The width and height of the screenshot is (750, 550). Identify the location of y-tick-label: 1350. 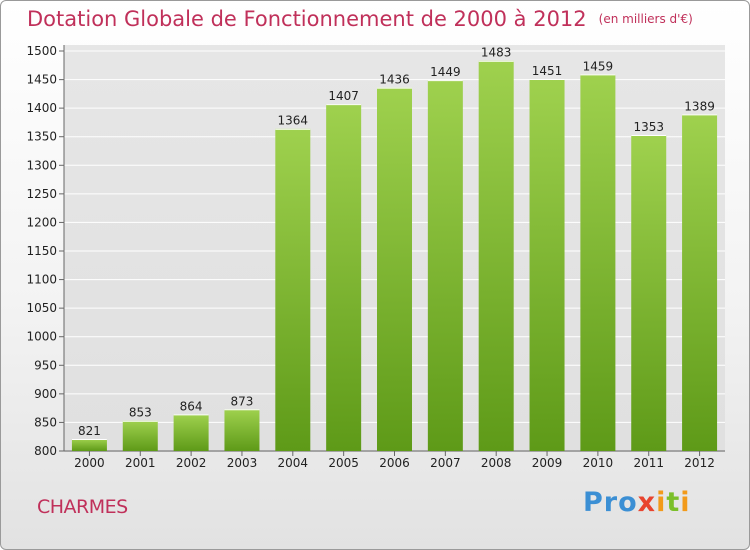
(41, 137).